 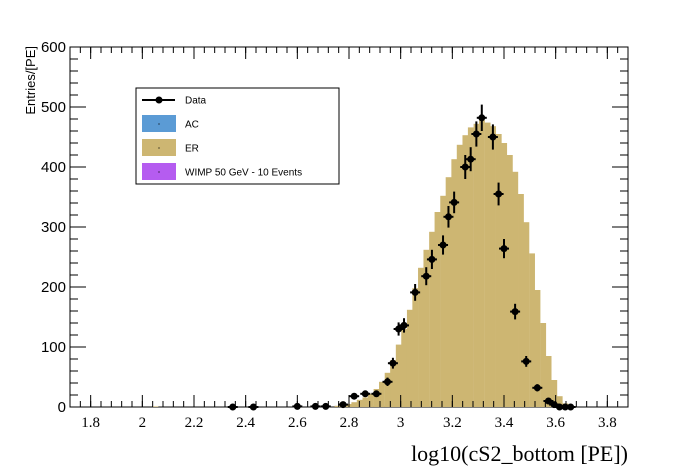 I want to click on x-tick-label: 3.6, so click(x=555, y=423).